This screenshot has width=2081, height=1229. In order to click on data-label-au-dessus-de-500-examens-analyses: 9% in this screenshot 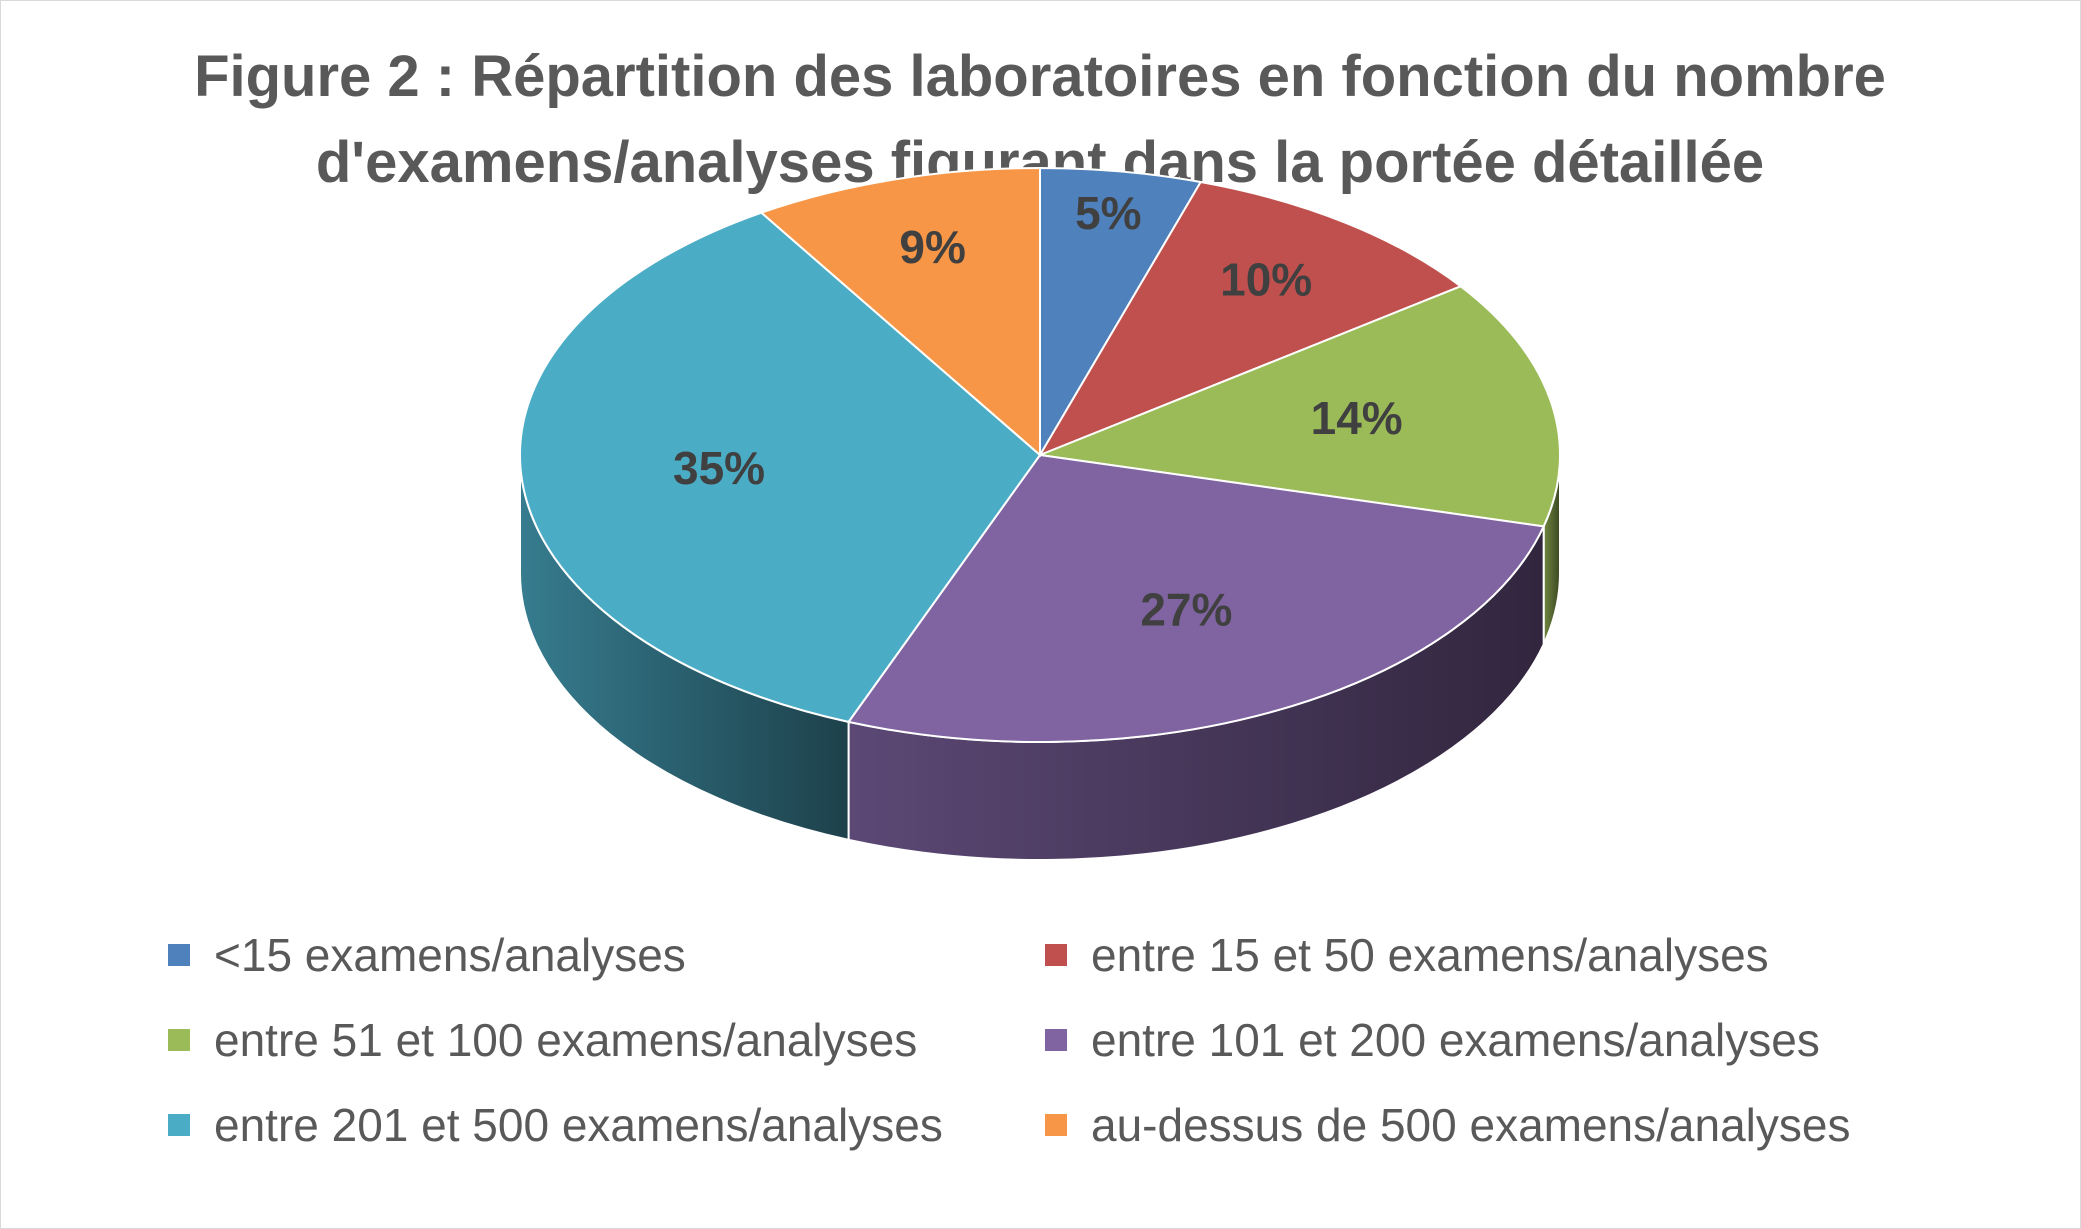, I will do `click(932, 247)`.